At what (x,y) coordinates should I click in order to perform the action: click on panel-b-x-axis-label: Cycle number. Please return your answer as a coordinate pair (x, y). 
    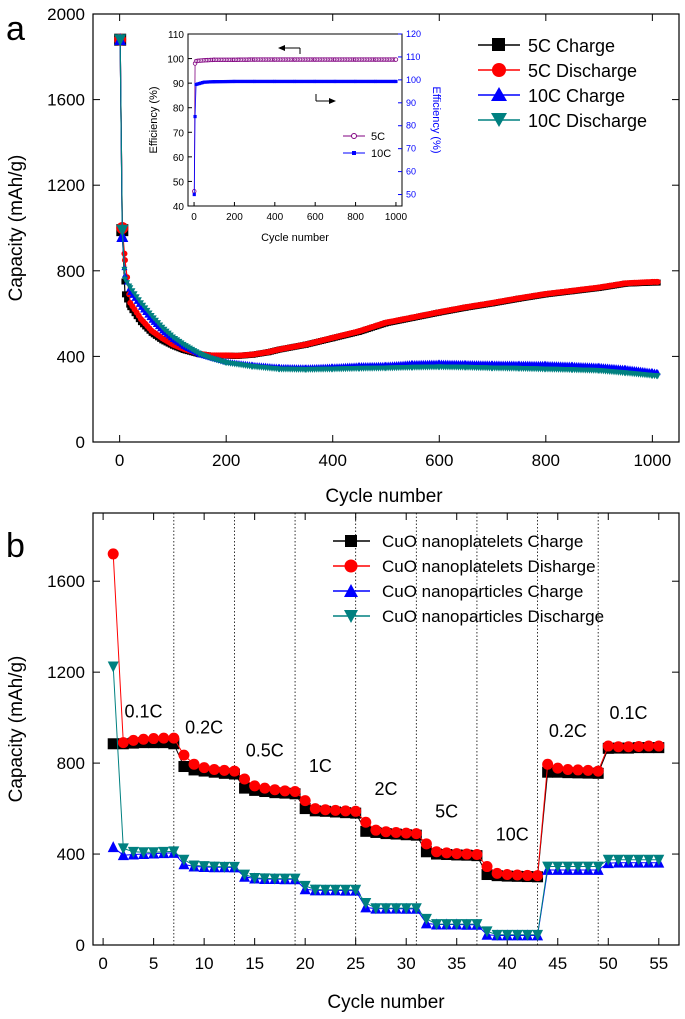
    Looking at the image, I should click on (386, 1002).